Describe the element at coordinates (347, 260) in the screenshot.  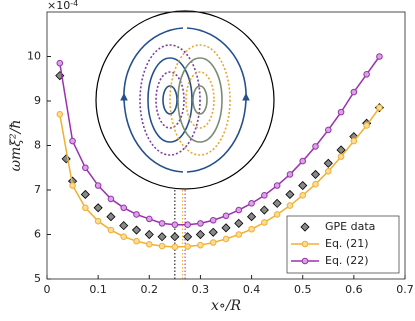
I see `legend-label: Eq. (22)` at that location.